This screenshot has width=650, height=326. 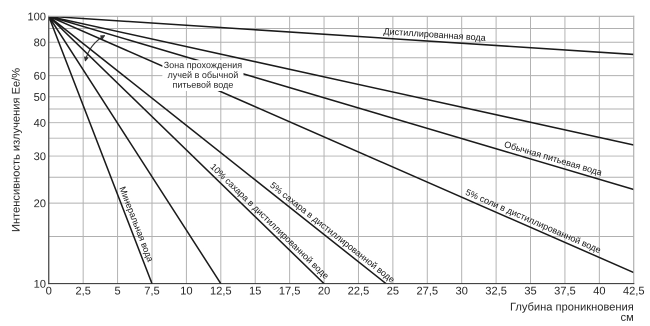 I want to click on x-tick-label: 37,5, so click(x=565, y=291).